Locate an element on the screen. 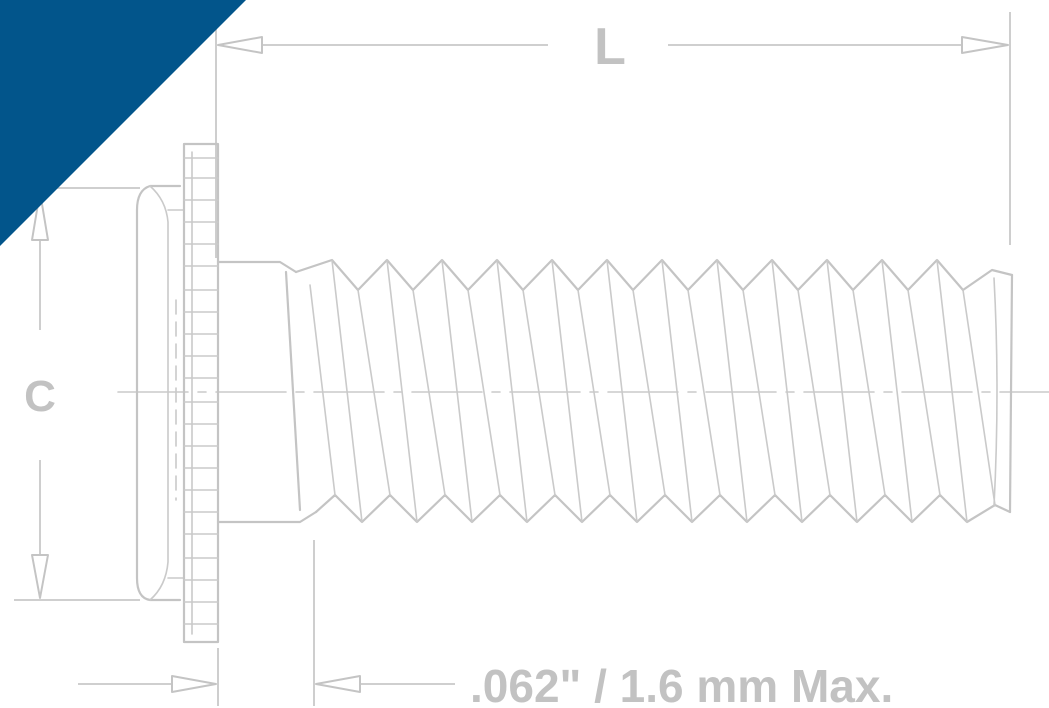  shank-top is located at coordinates (257, 267).